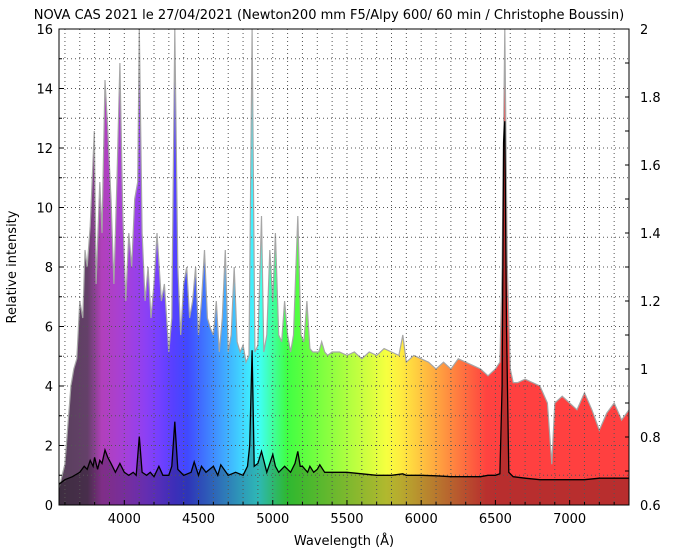 Image resolution: width=700 pixels, height=550 pixels. What do you see at coordinates (346, 519) in the screenshot?
I see `x-tick-label: 5500` at bounding box center [346, 519].